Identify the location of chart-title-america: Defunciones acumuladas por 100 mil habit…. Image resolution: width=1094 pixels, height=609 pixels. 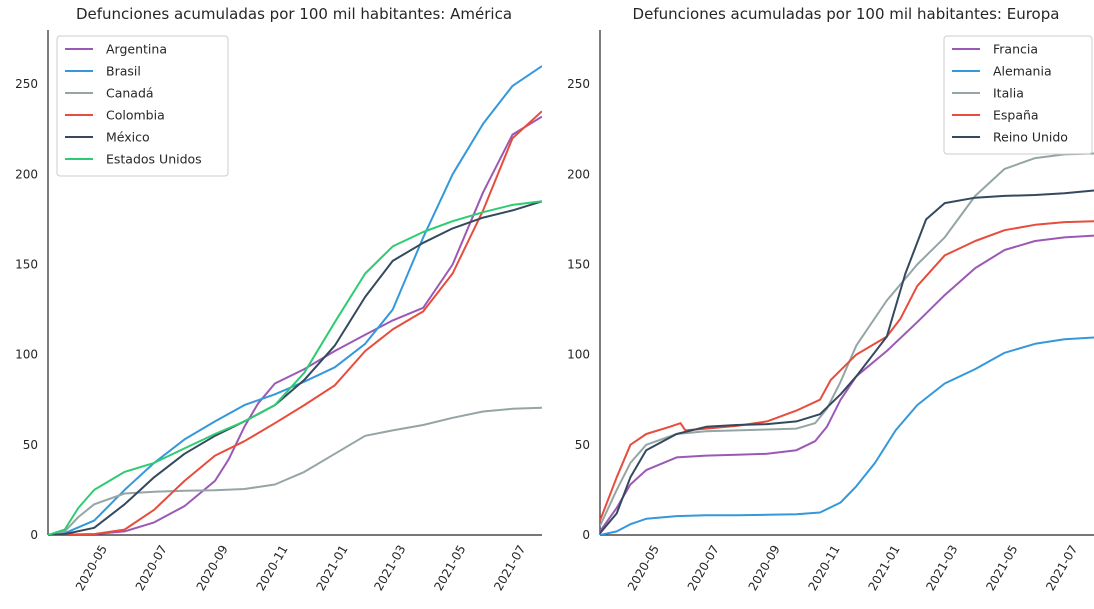
(294, 14).